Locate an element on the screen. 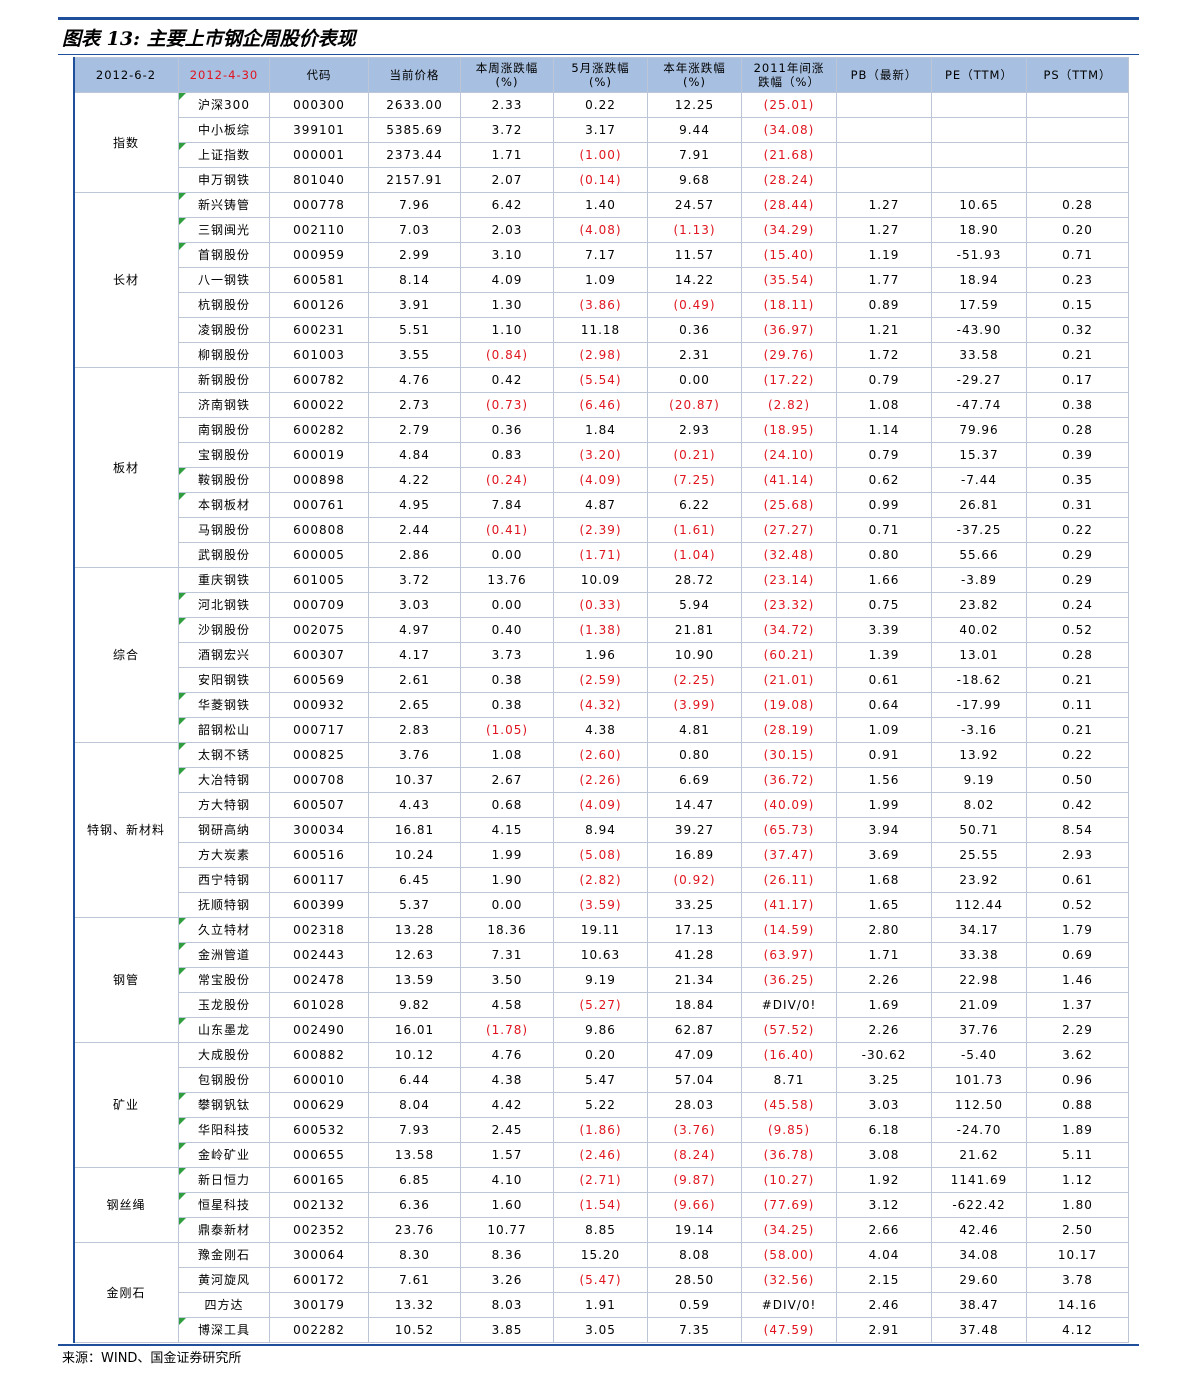 The height and width of the screenshot is (1387, 1191). current-price: 5.37 is located at coordinates (414, 905).